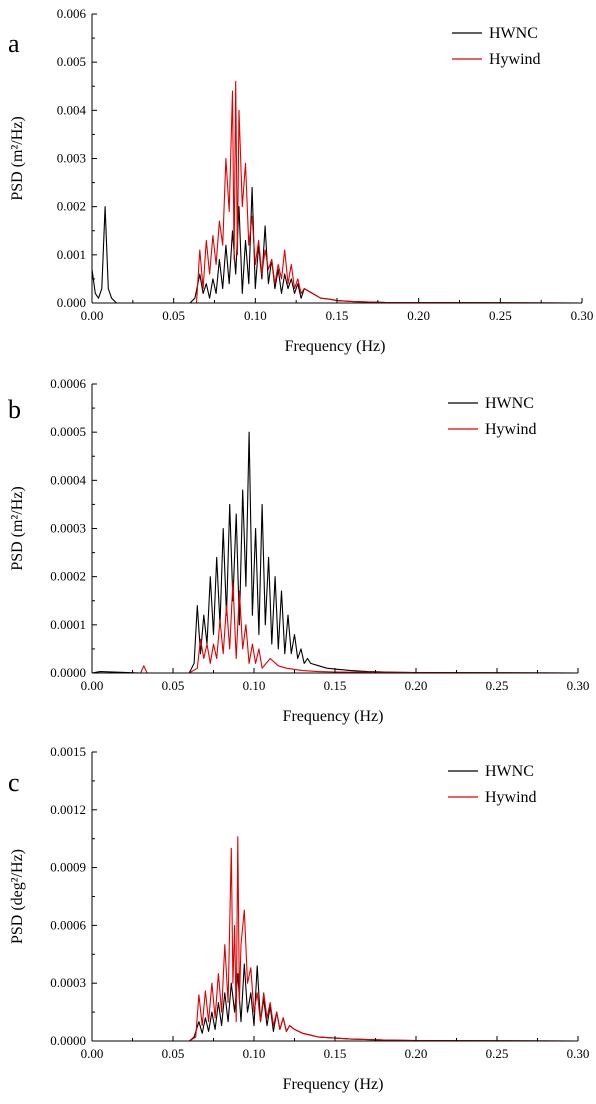 This screenshot has width=596, height=1104. What do you see at coordinates (71, 254) in the screenshot?
I see `y-tick-label: 0.001` at bounding box center [71, 254].